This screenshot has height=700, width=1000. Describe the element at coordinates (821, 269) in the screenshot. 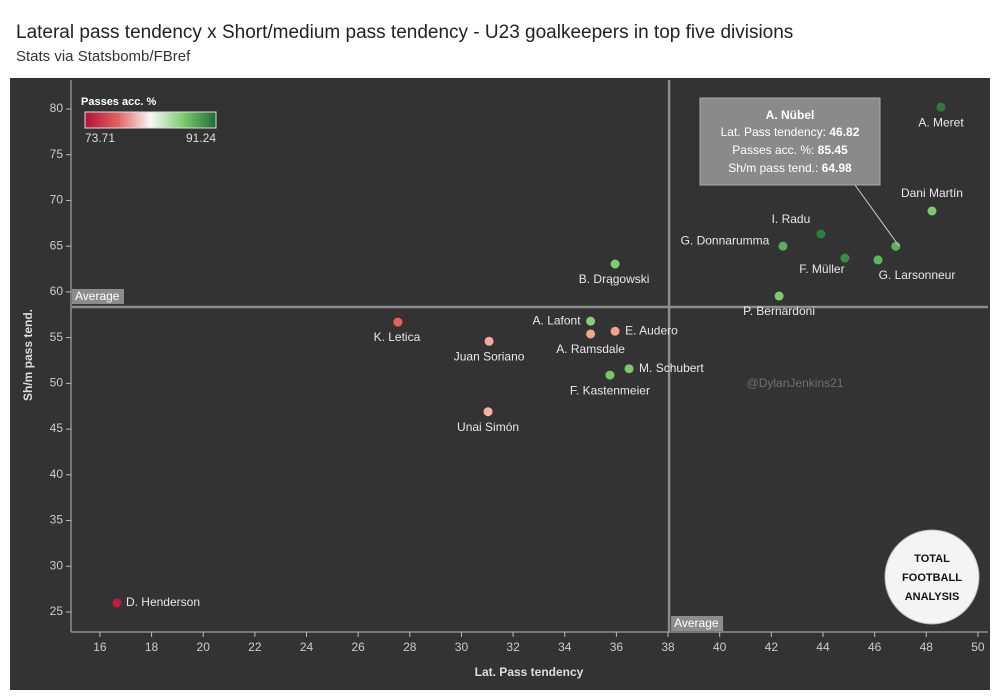

I see `point-label: F. Müller` at that location.